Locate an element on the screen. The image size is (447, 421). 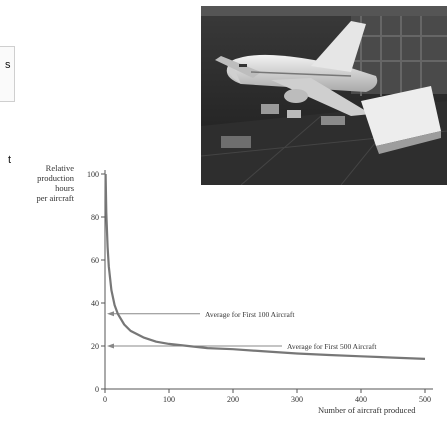
y-tick-label: 80 is located at coordinates (95, 217).